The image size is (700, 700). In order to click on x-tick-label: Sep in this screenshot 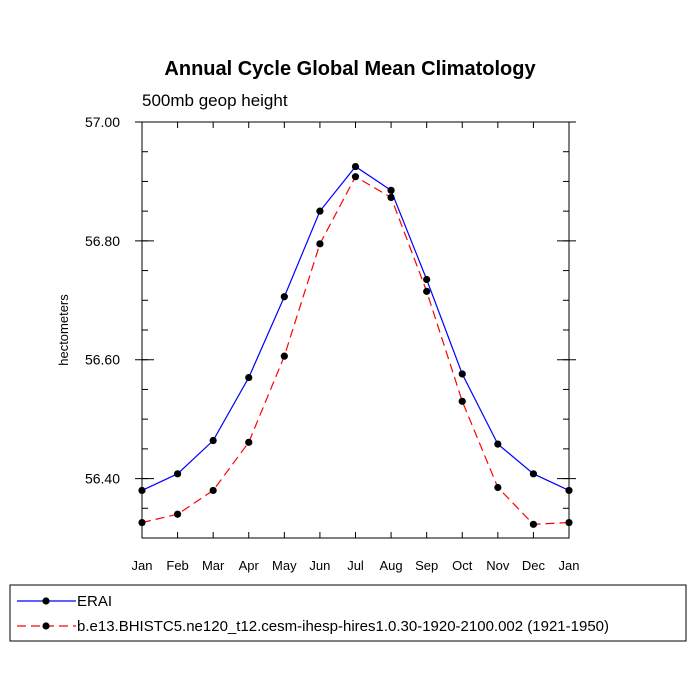, I will do `click(426, 565)`.